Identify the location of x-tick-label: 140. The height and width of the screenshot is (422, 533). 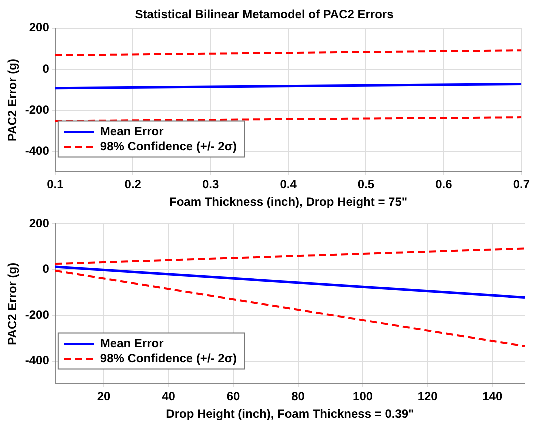
(492, 397).